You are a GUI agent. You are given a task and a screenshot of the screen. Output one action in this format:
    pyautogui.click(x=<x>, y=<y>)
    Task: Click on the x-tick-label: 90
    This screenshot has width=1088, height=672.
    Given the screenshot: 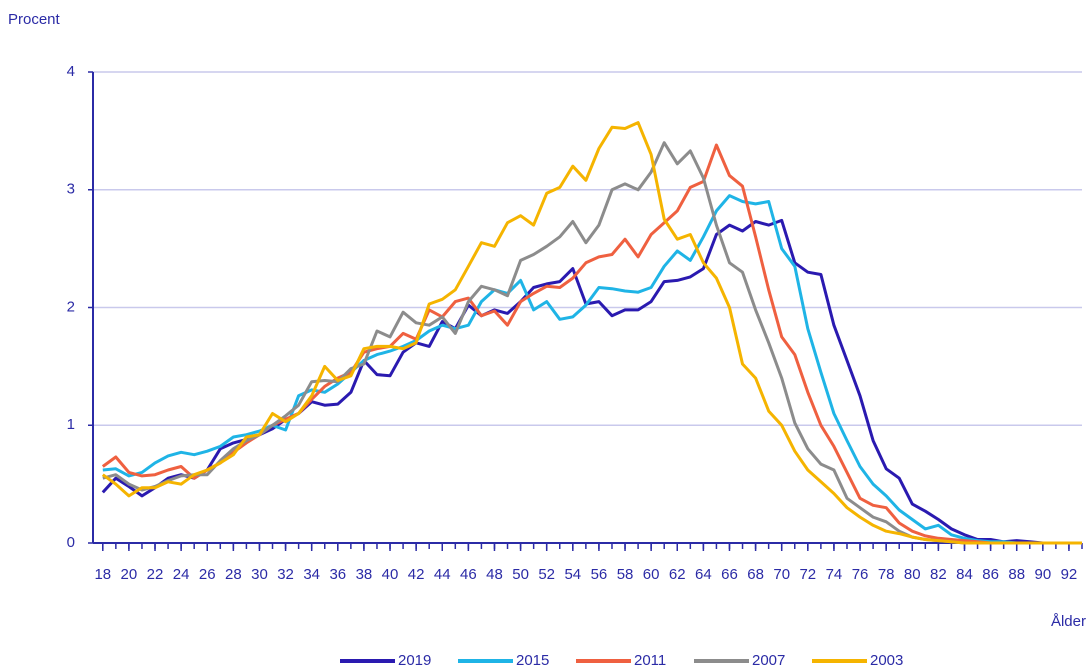 What is the action you would take?
    pyautogui.click(x=1042, y=574)
    